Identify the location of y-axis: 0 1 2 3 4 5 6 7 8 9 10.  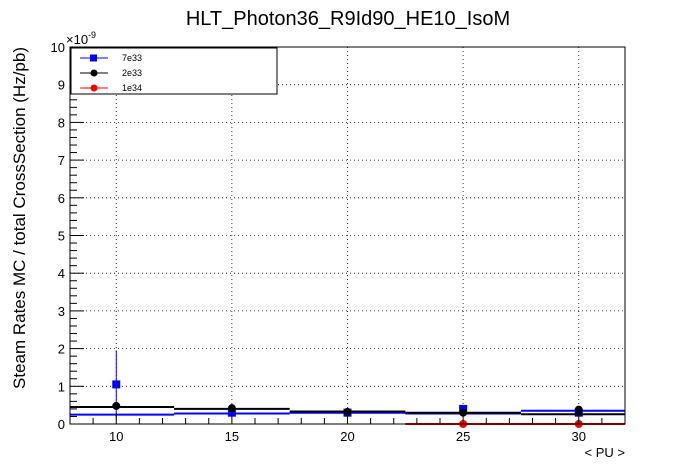
(67, 236).